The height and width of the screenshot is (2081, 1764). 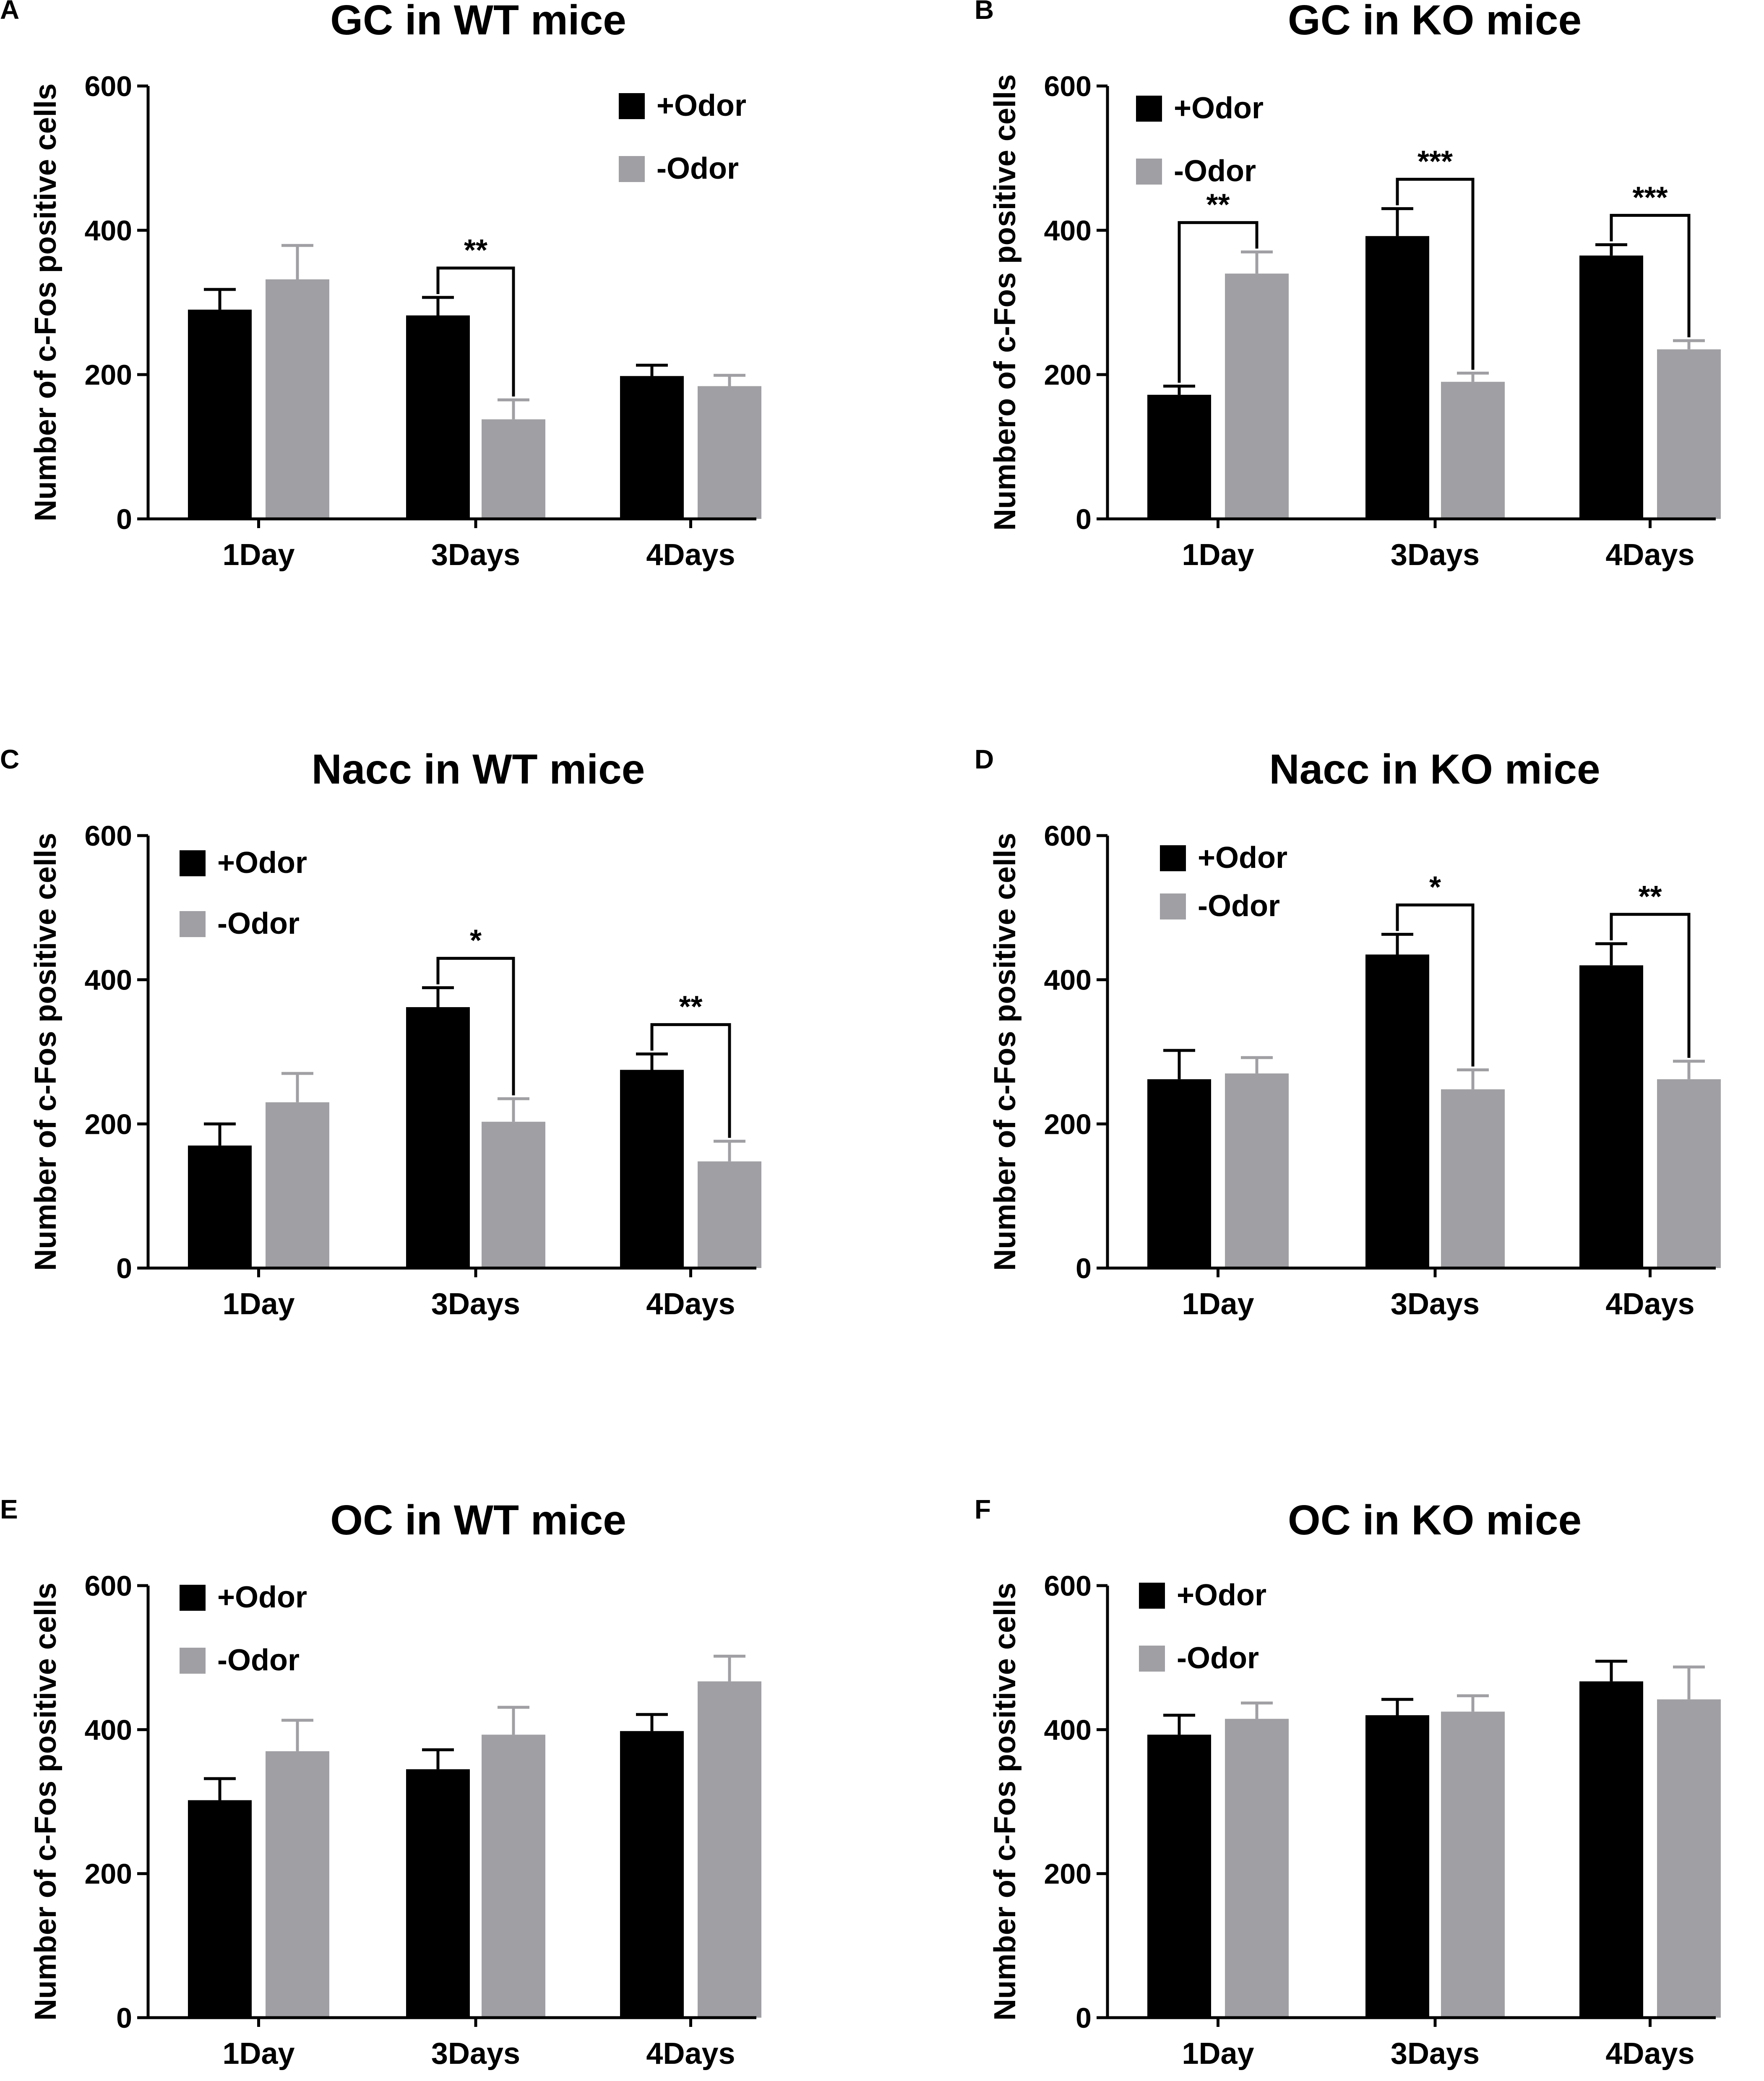 I want to click on chart-title: OC in KO mice, so click(x=1435, y=1520).